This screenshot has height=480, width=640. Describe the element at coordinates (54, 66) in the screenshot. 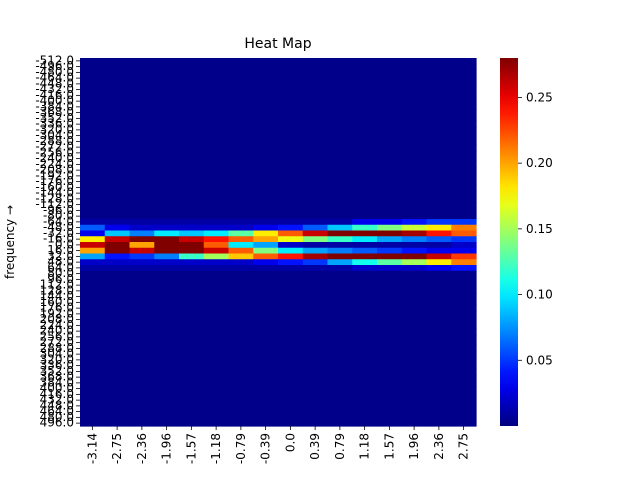

I see `y-tick-label: -496.0` at that location.